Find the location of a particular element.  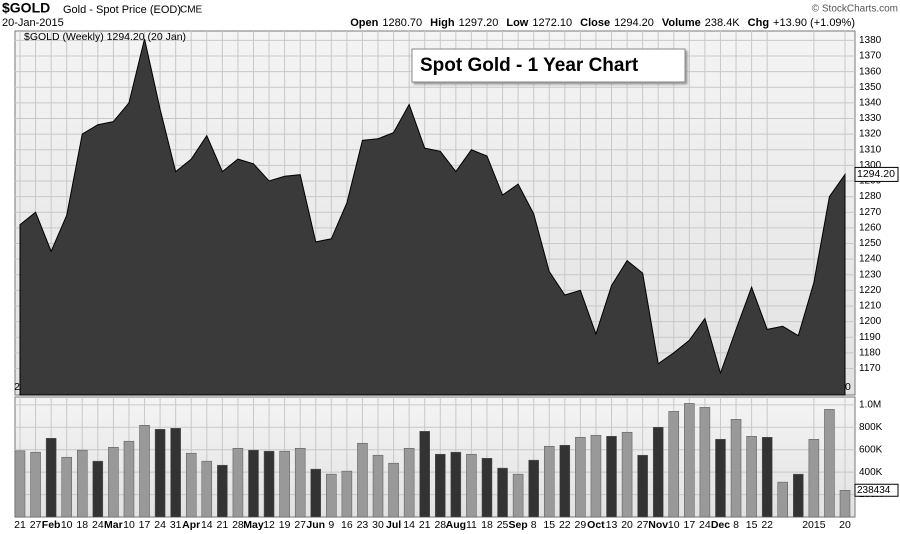

copyright: © StockCharts.com is located at coordinates (855, 9).